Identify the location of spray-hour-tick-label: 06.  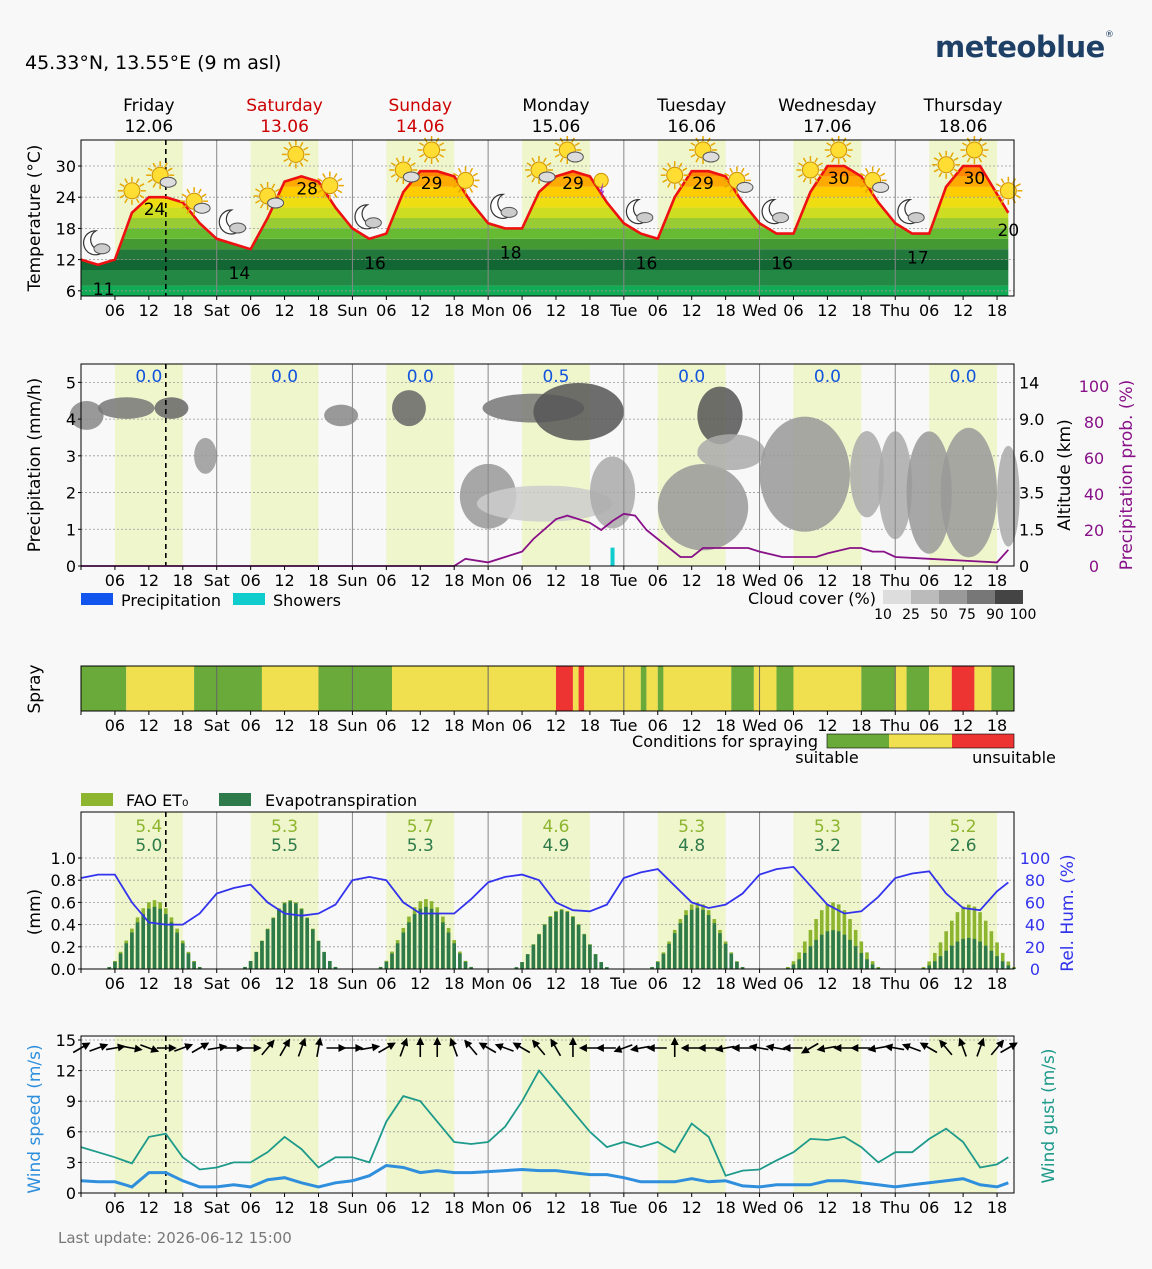
(115, 725).